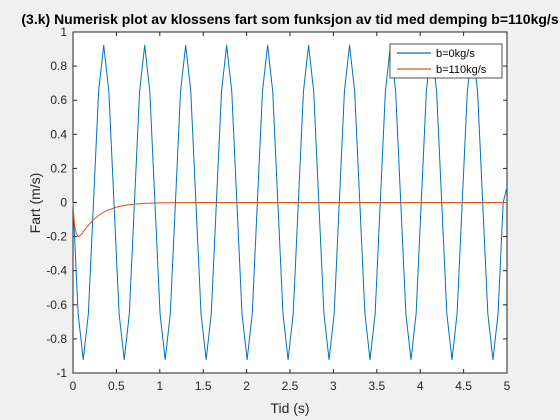 This screenshot has width=560, height=420. I want to click on y-tick-label: -0.4, so click(56, 271).